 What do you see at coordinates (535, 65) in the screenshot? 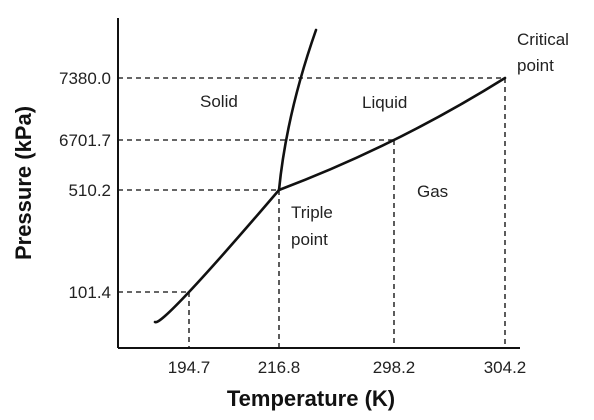
I see `label-critical-point-line-2: point` at bounding box center [535, 65].